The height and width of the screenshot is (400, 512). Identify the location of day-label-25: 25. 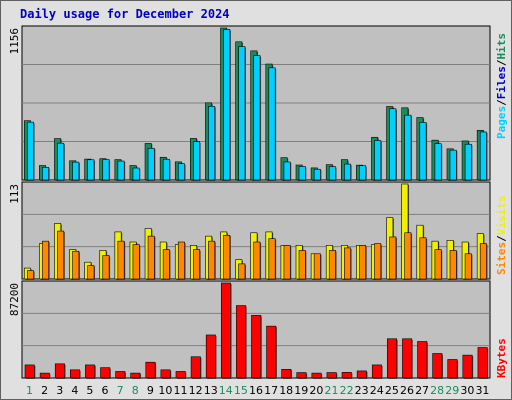
(392, 390).